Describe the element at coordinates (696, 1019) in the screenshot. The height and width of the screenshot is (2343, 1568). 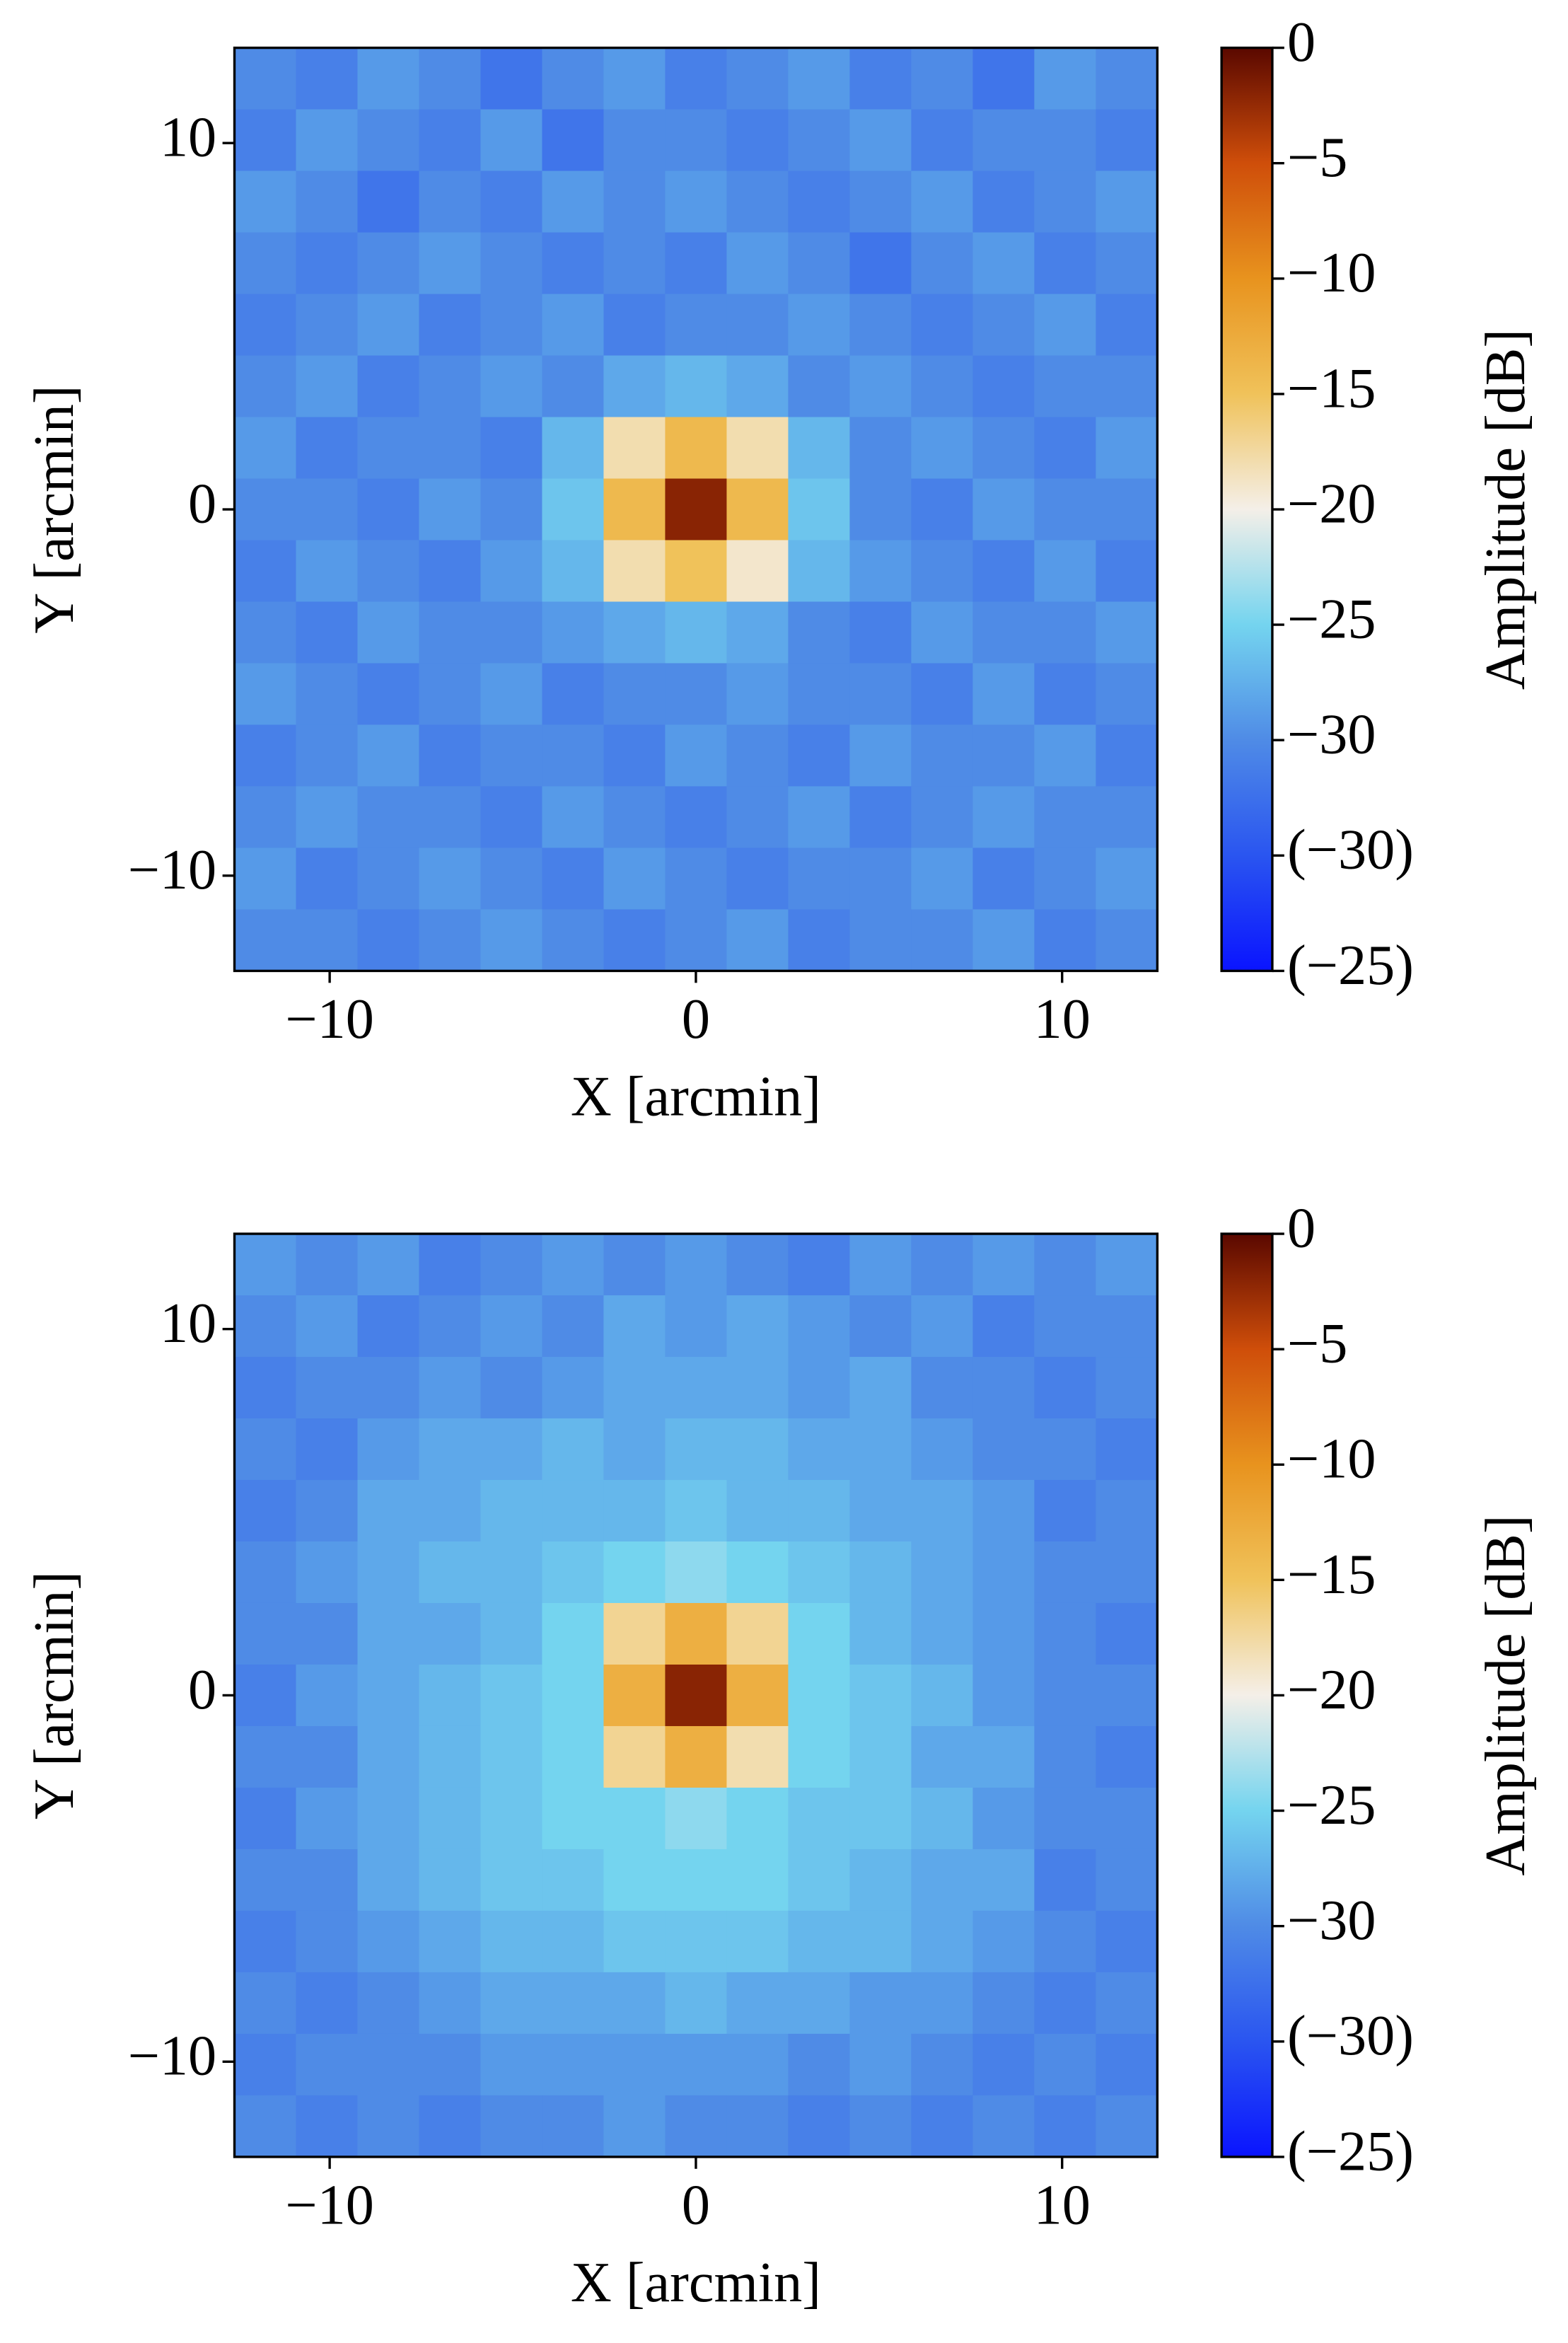
I see `x-tick-label: 0` at that location.